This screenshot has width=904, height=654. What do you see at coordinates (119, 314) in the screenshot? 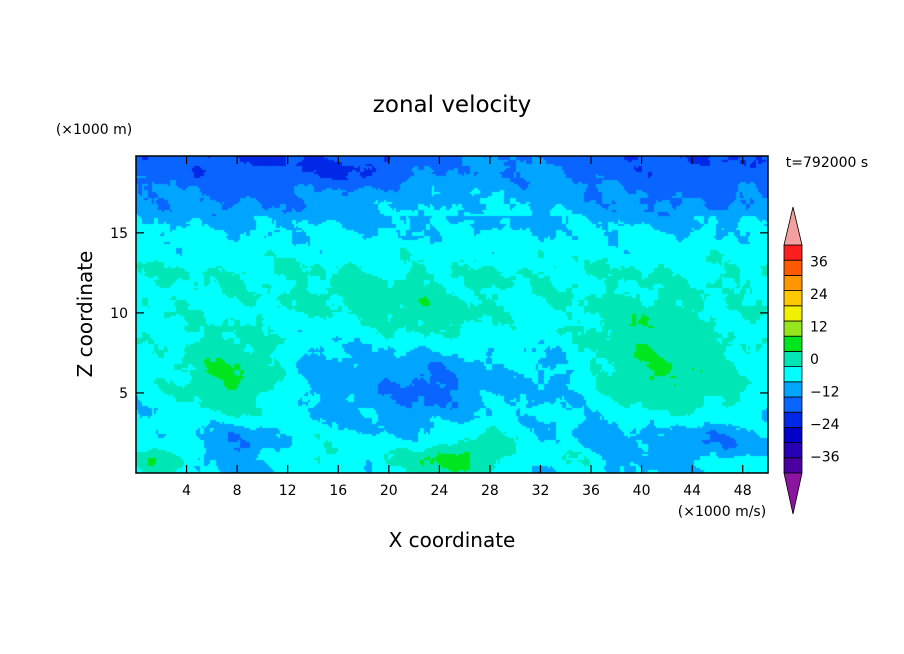
I see `y-tick-label: 10` at bounding box center [119, 314].